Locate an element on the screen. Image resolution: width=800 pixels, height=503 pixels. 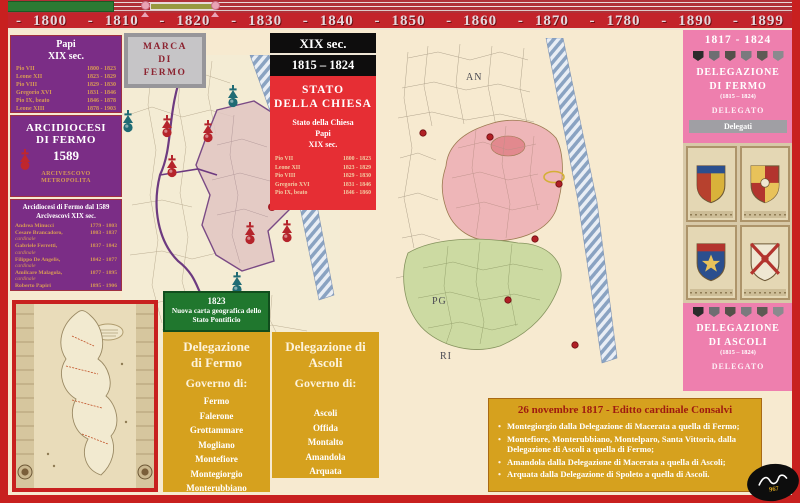
pope-row: Pio VIII 1829 - 1830 is located at coordinates (323, 176).